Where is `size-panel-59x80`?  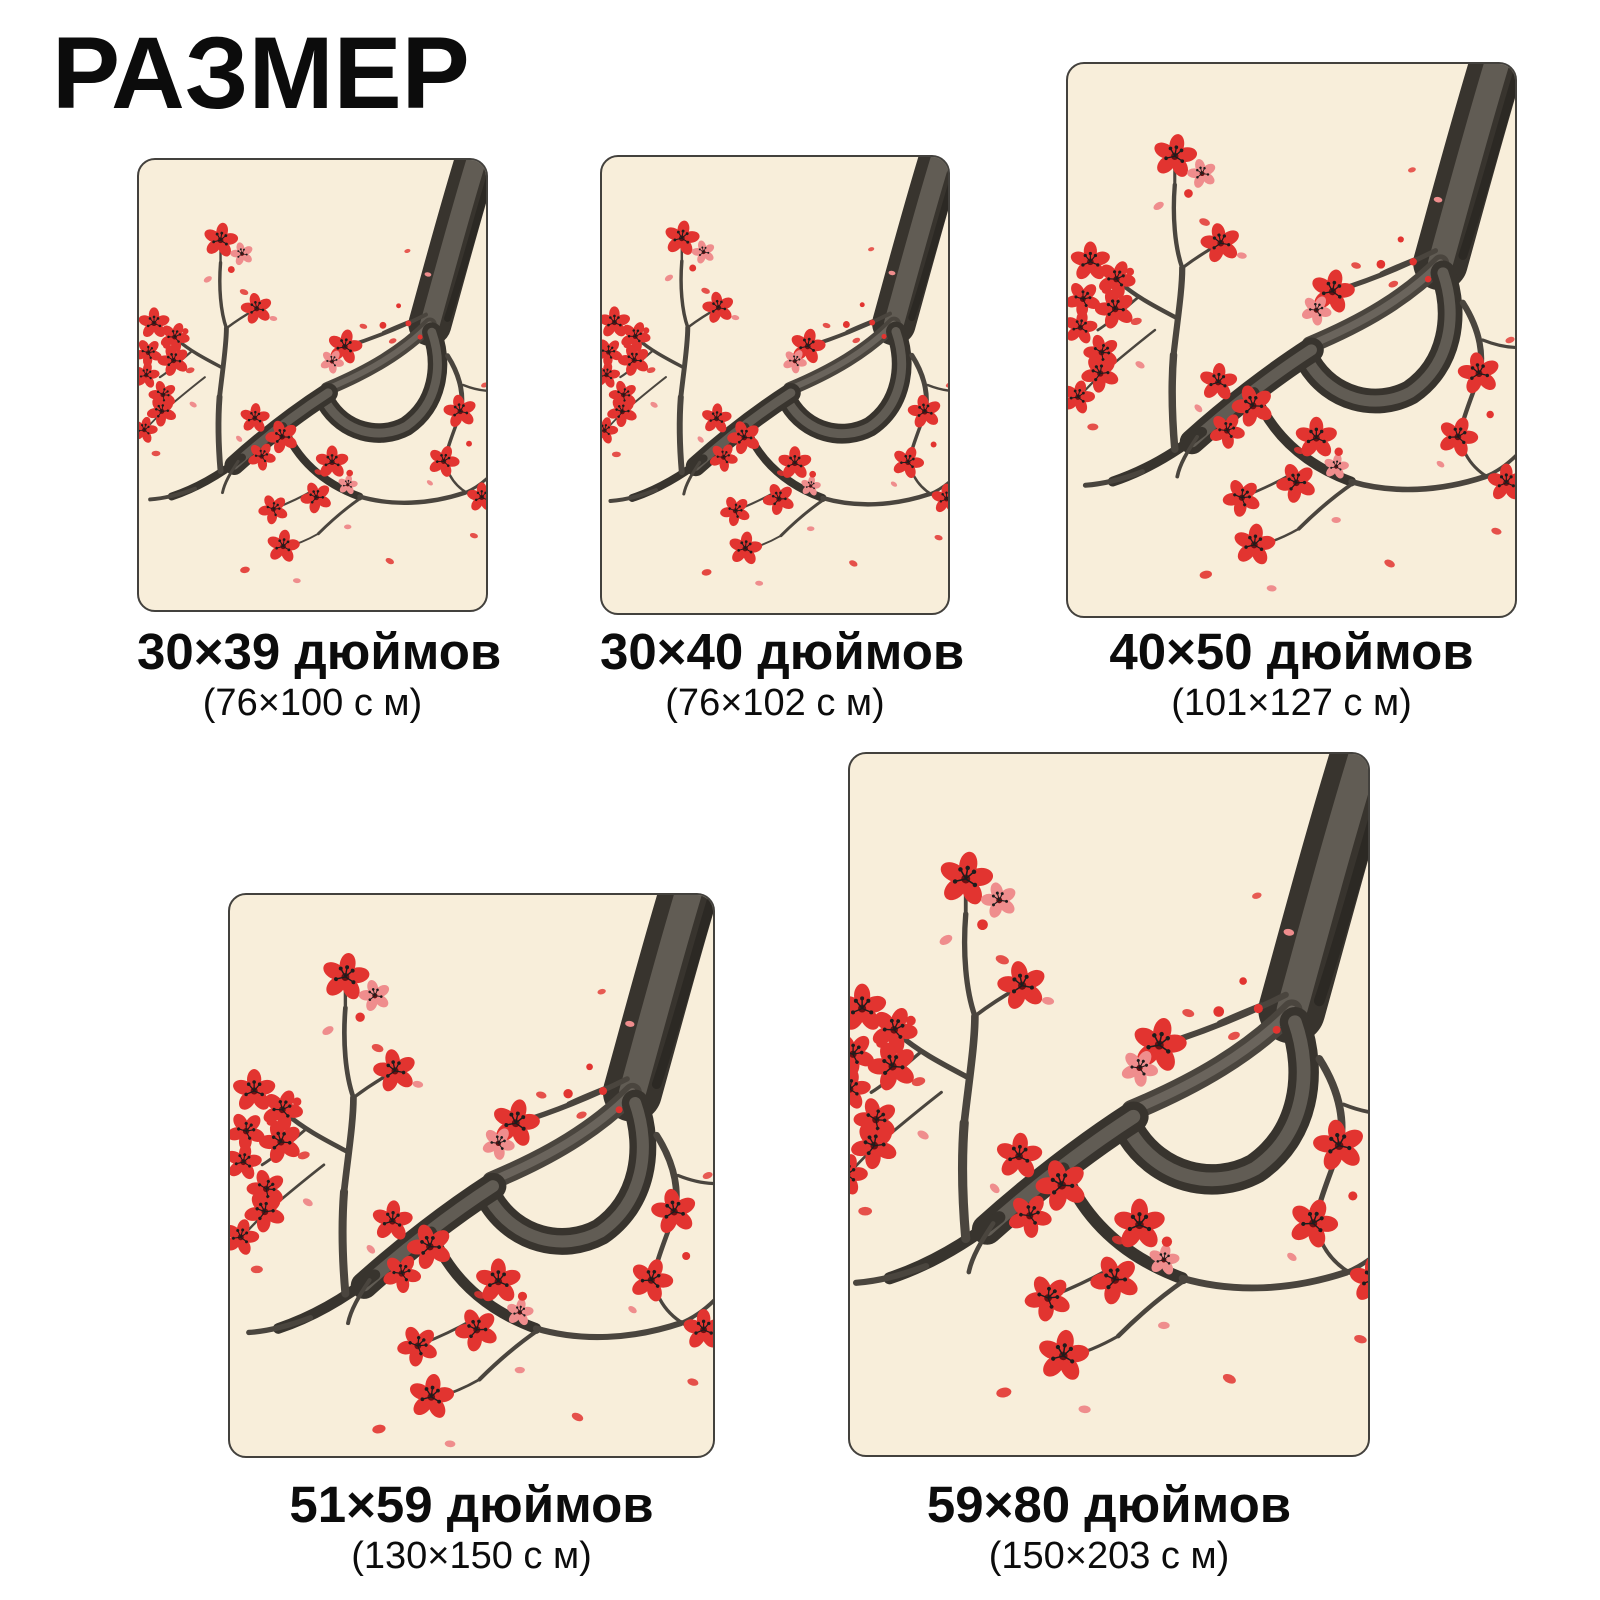
size-panel-59x80 is located at coordinates (1109, 1104).